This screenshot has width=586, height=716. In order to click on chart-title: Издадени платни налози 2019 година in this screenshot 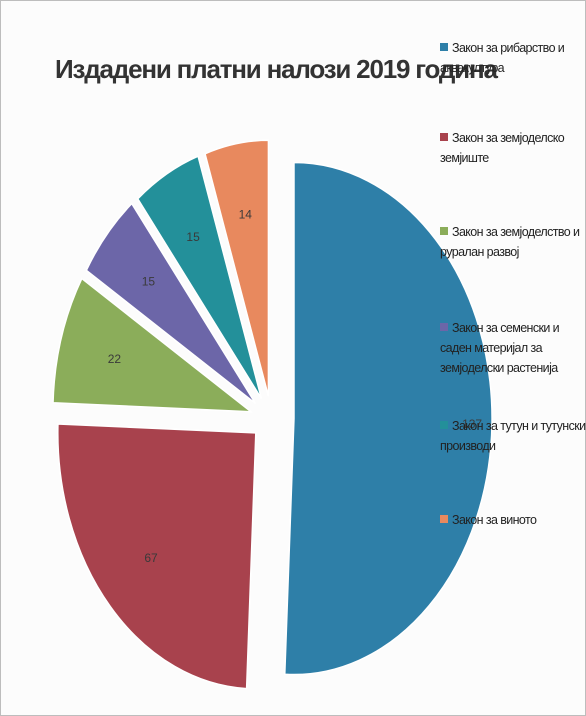, I will do `click(276, 69)`.